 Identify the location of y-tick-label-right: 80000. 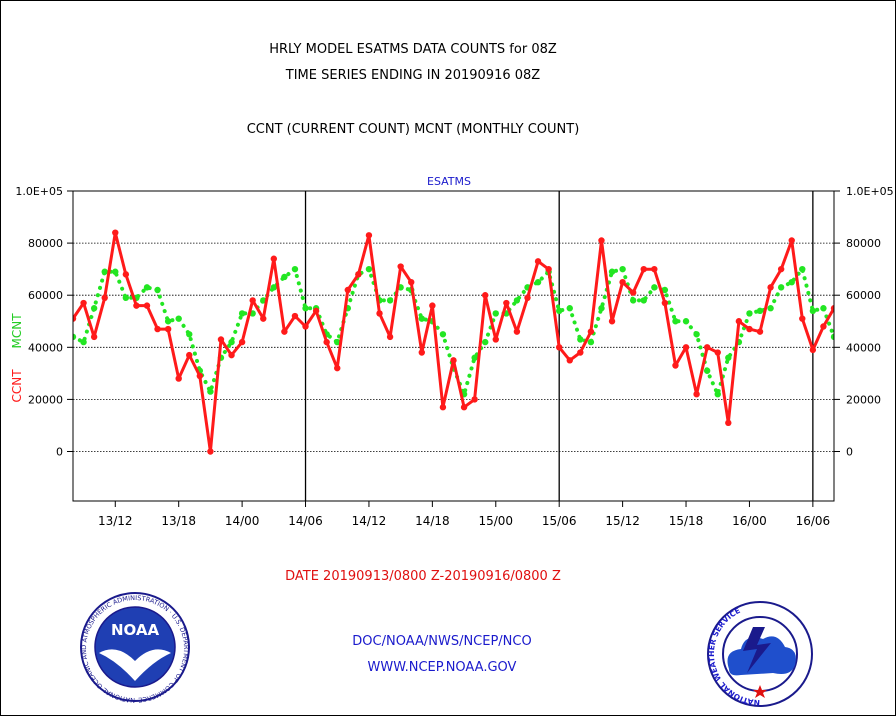
(863, 243).